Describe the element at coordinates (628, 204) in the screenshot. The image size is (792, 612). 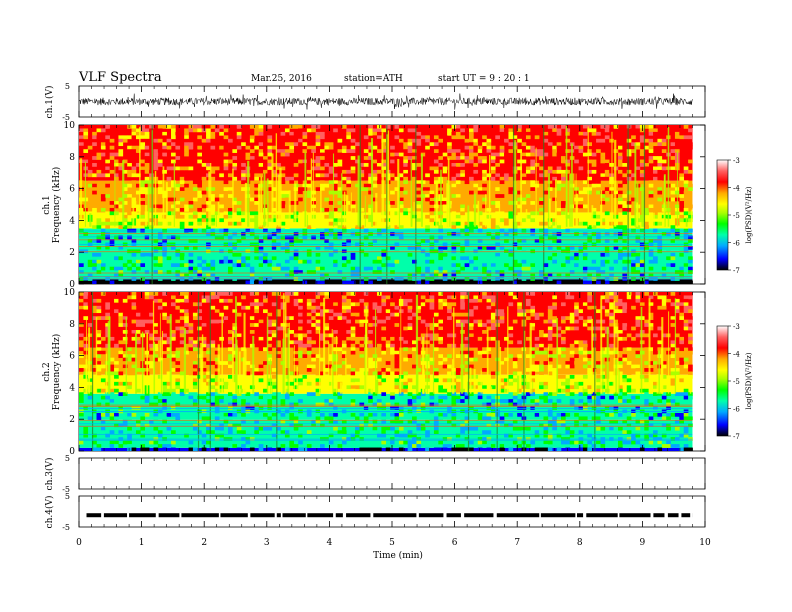
I see `ch1-spectrogram-strong-sferic` at that location.